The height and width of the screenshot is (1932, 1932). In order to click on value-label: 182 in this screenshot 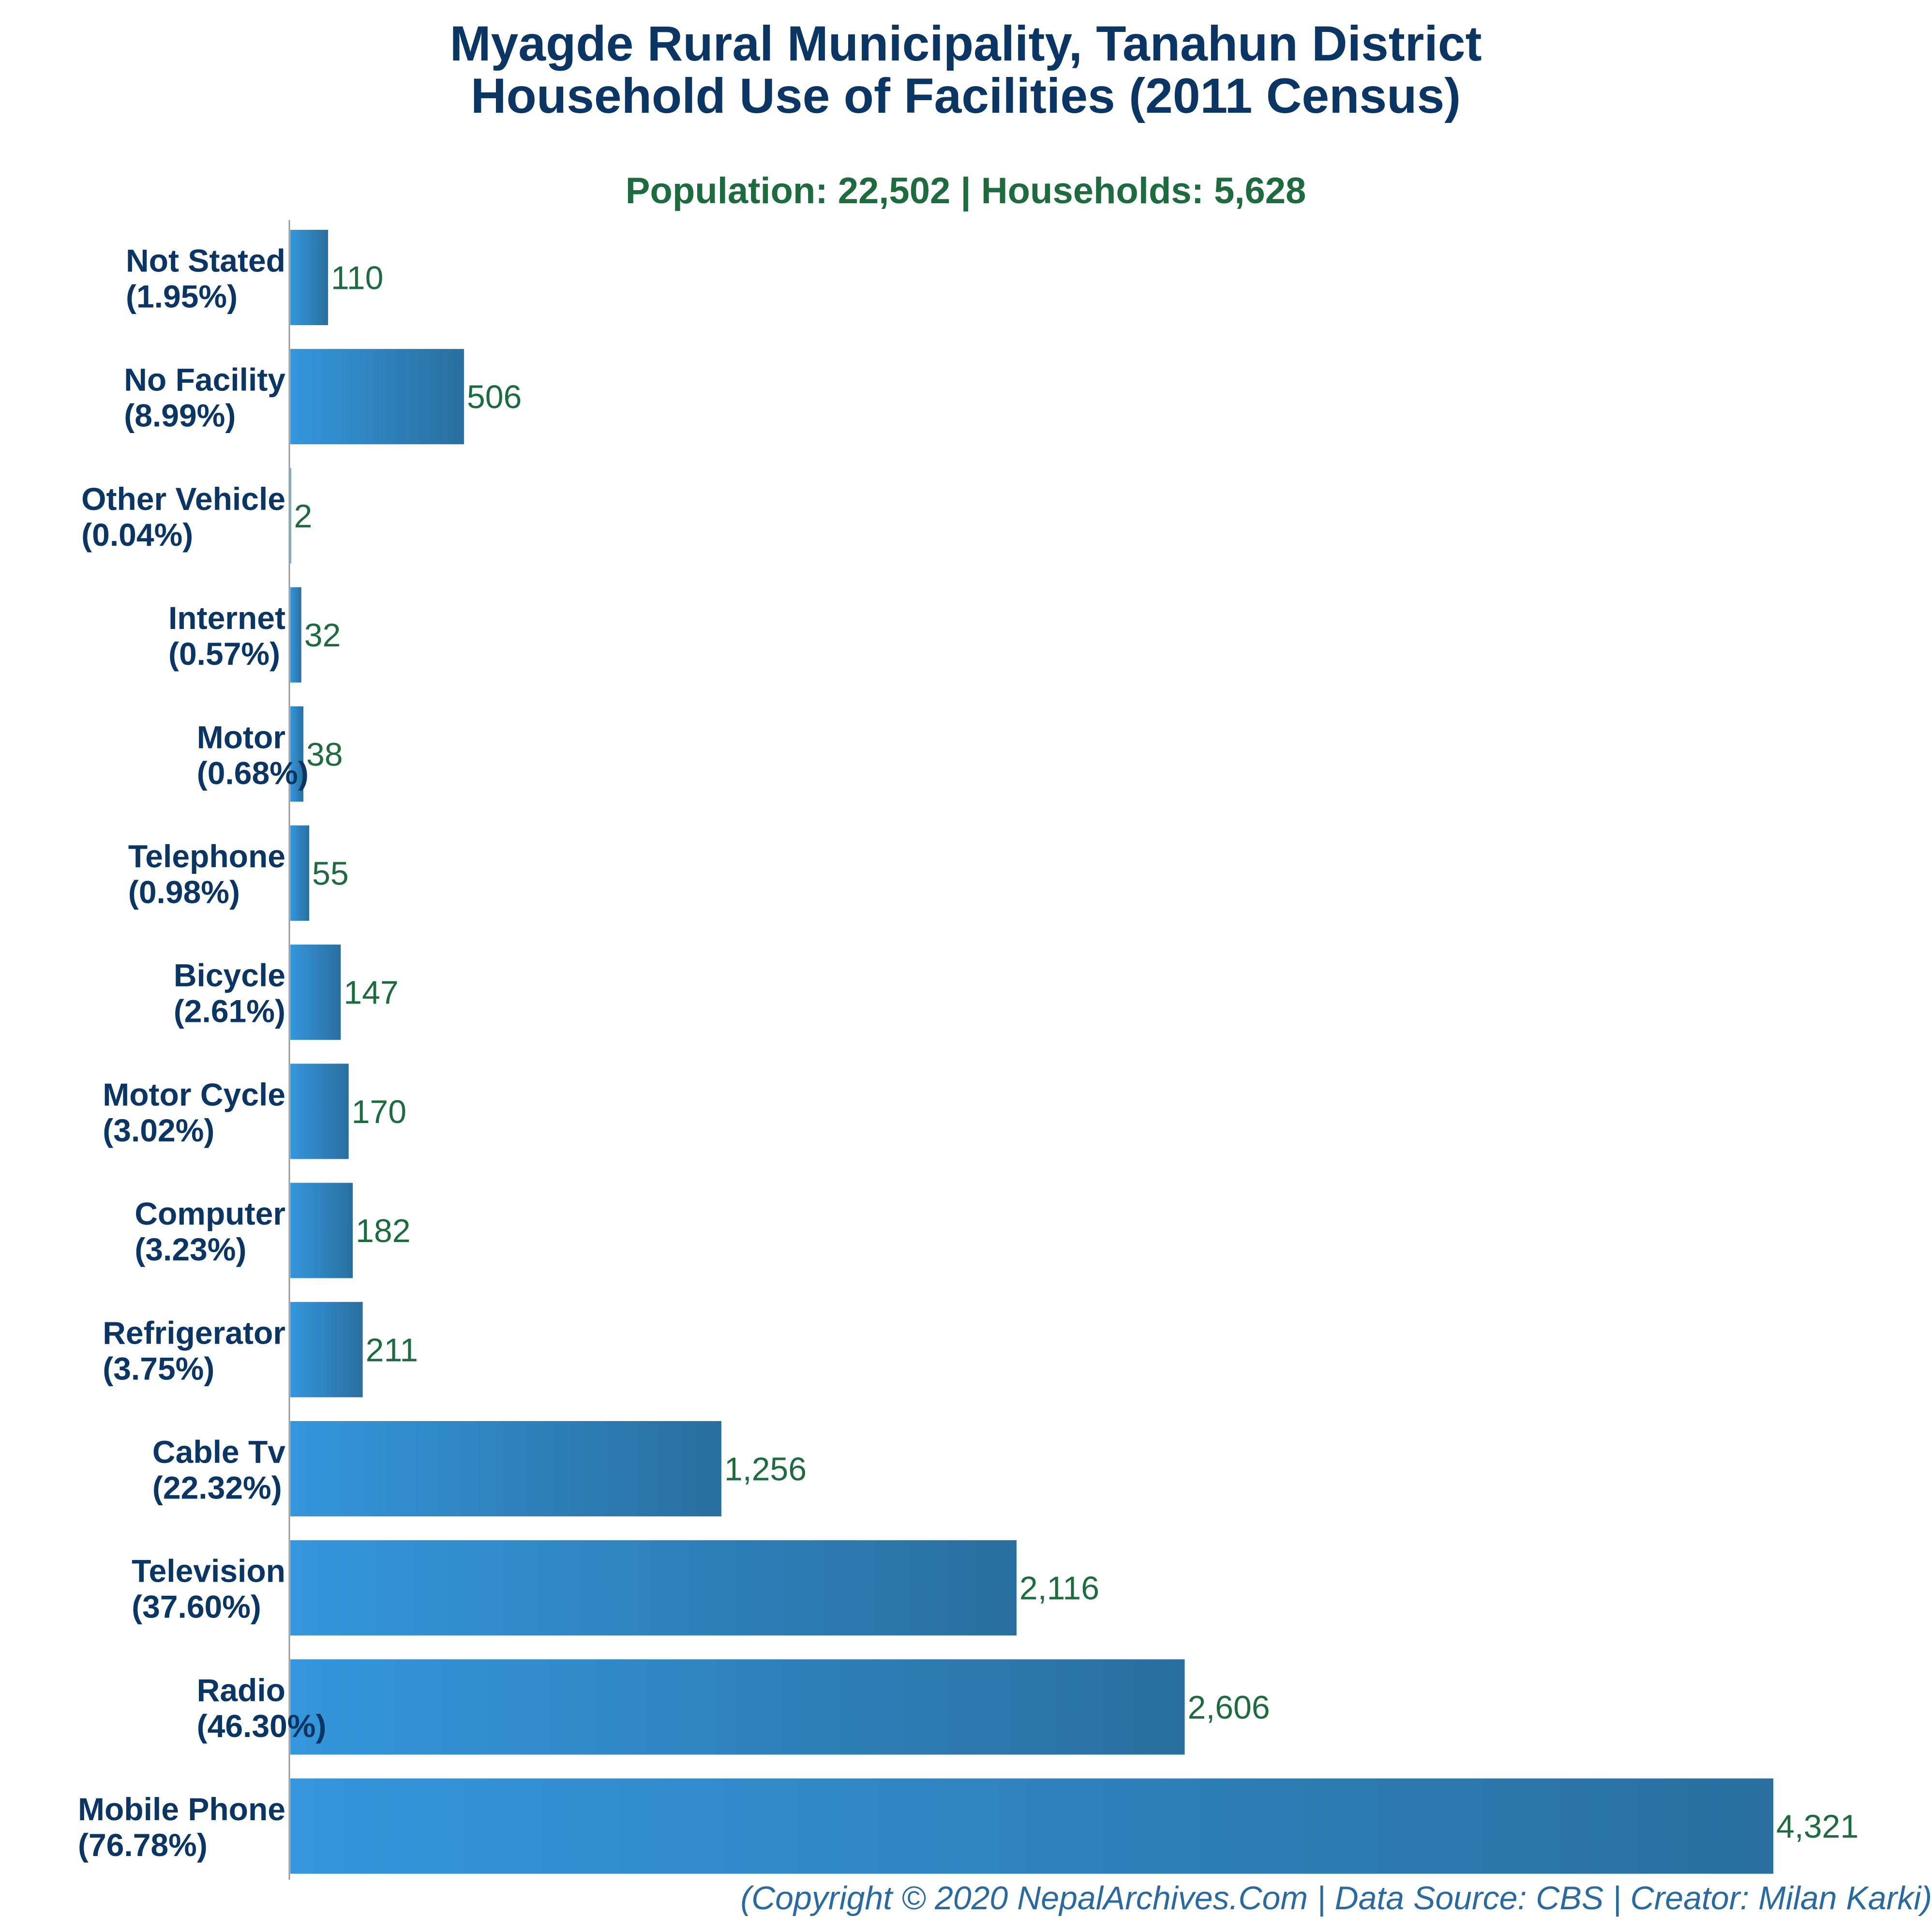, I will do `click(383, 1231)`.